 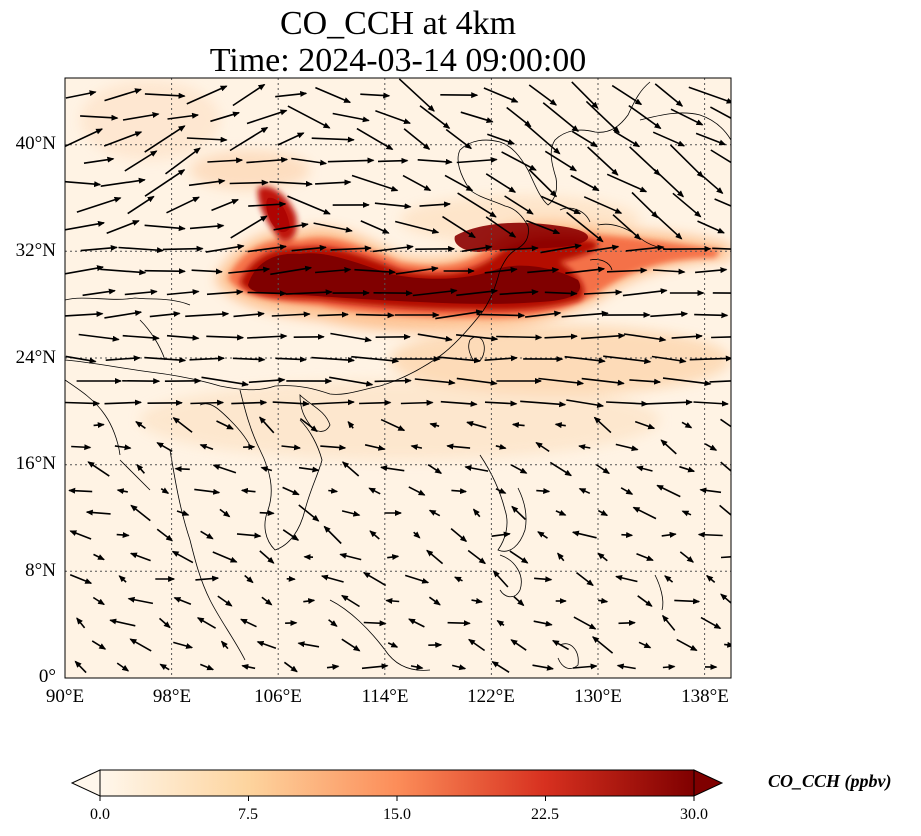 I want to click on x-tick-label: 122°E, so click(x=491, y=696).